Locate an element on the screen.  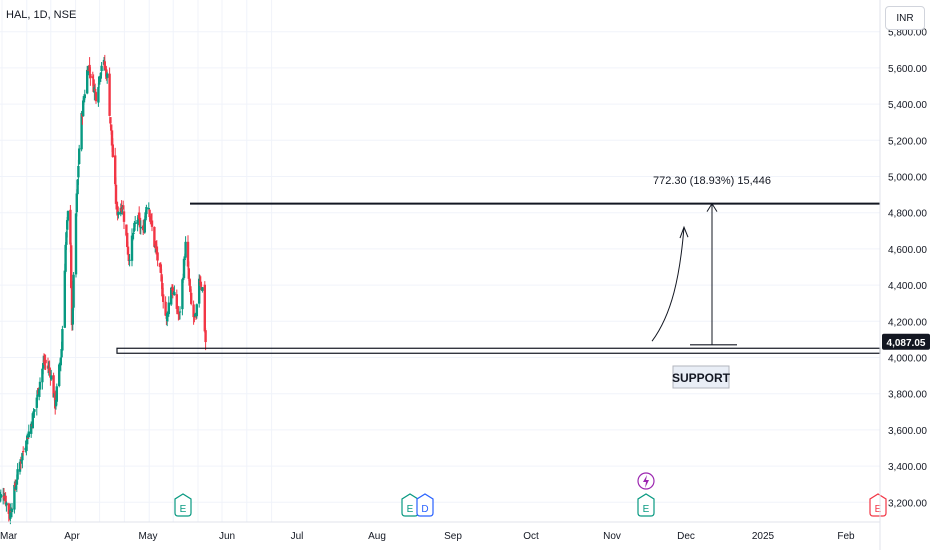
x-tick-label: Jul is located at coordinates (297, 536).